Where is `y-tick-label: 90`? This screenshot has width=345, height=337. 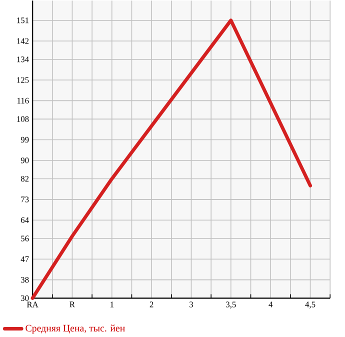
y-tick-label: 90 is located at coordinates (24, 161).